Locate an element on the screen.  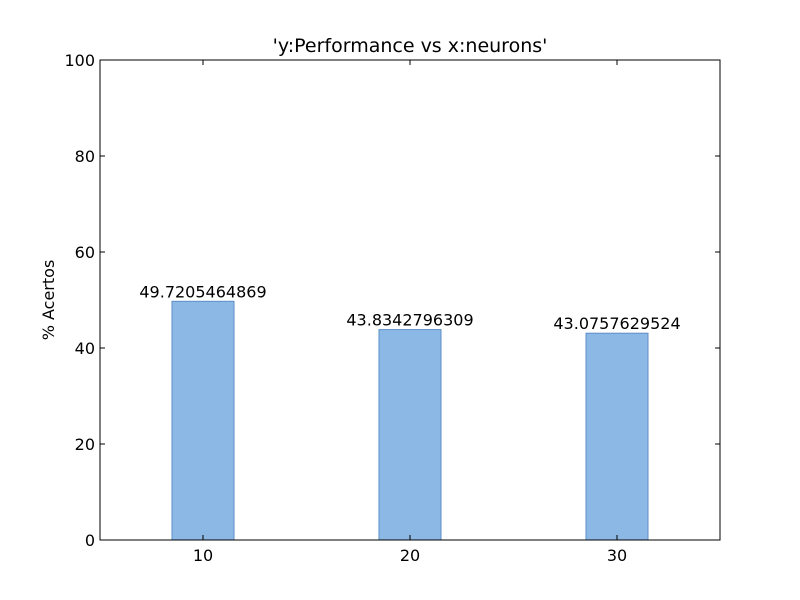
y-tick-label: 0 is located at coordinates (90, 540).